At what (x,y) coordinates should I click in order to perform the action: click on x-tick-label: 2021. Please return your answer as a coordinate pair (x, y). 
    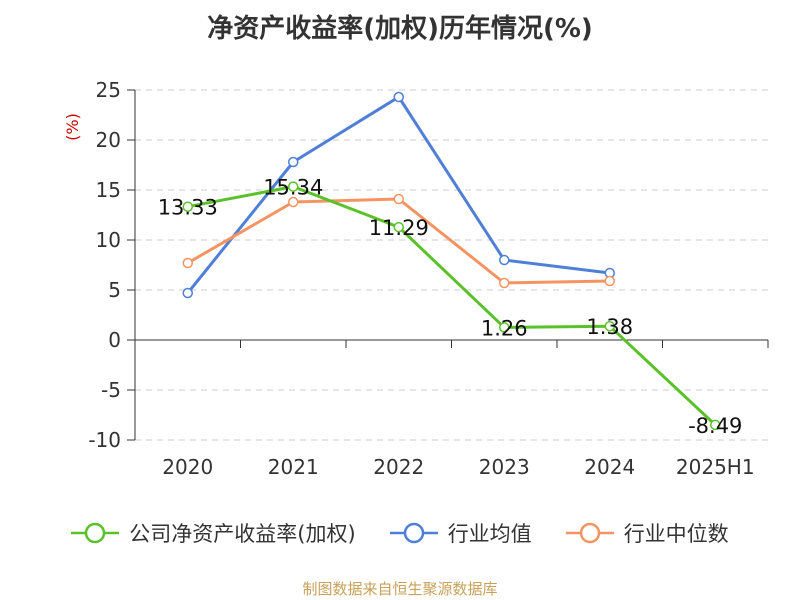
    Looking at the image, I should click on (293, 467).